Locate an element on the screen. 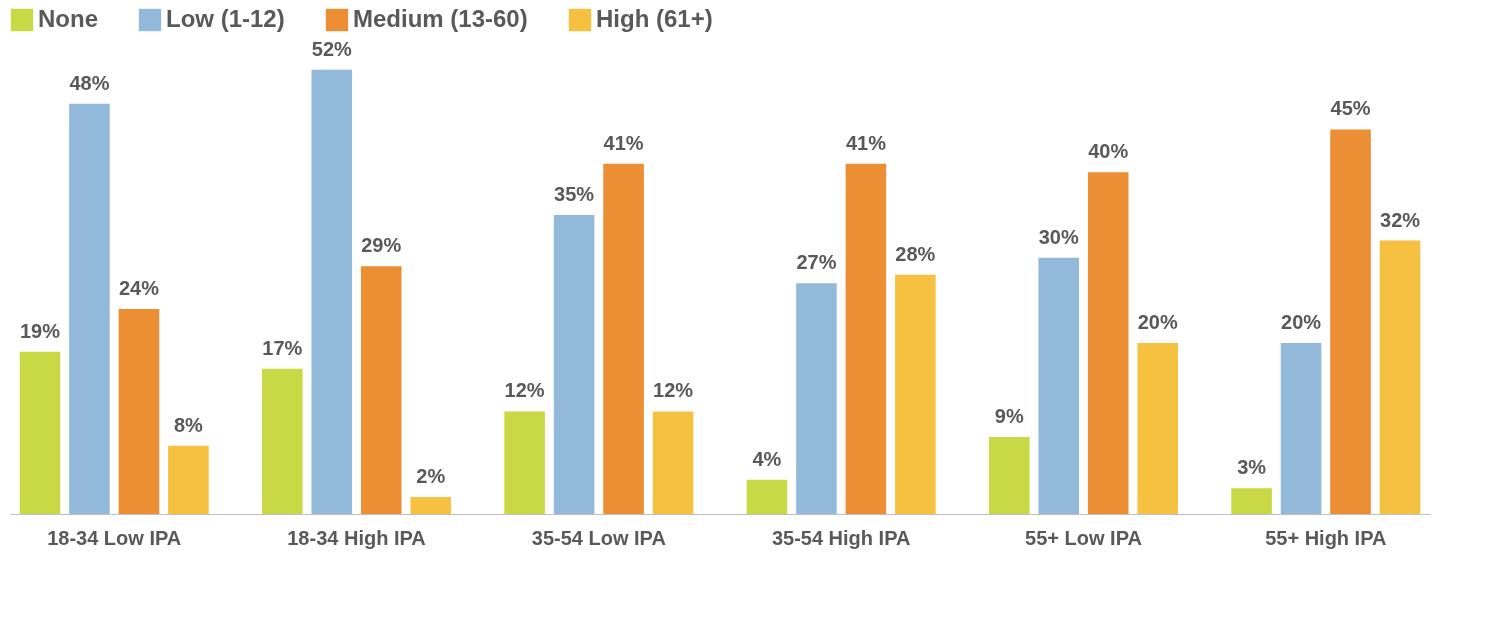 The width and height of the screenshot is (1497, 627). legend-label: Low (1-12) is located at coordinates (225, 18).